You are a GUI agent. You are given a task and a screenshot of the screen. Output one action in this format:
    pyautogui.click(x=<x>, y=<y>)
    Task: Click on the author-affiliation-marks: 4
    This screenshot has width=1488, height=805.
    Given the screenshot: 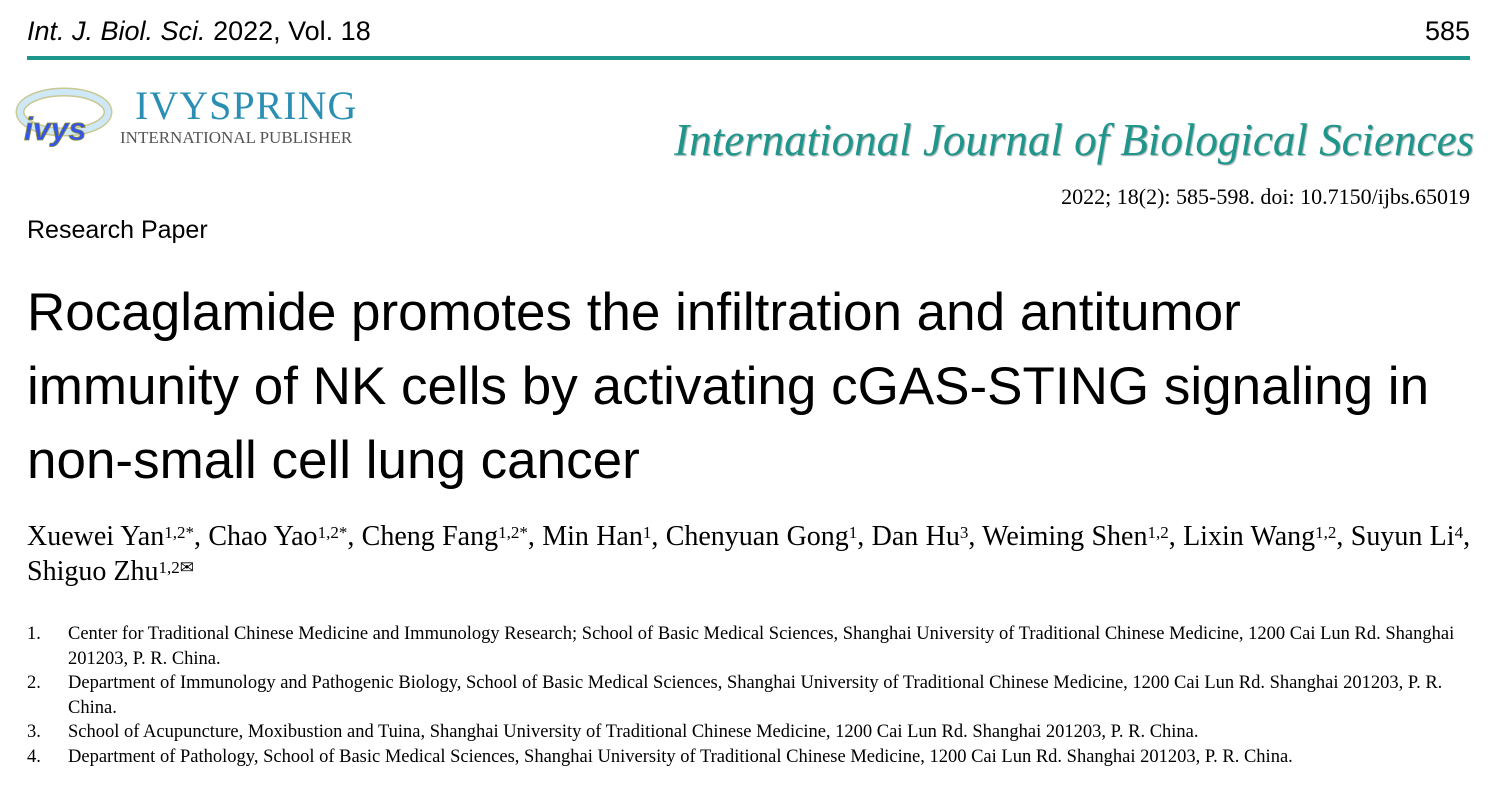 What is the action you would take?
    pyautogui.click(x=1459, y=532)
    